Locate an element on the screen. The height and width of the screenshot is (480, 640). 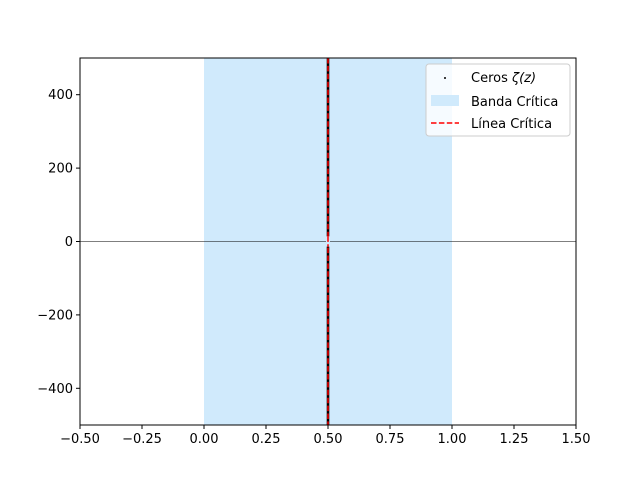
x-tick-label: 0.00 is located at coordinates (204, 439).